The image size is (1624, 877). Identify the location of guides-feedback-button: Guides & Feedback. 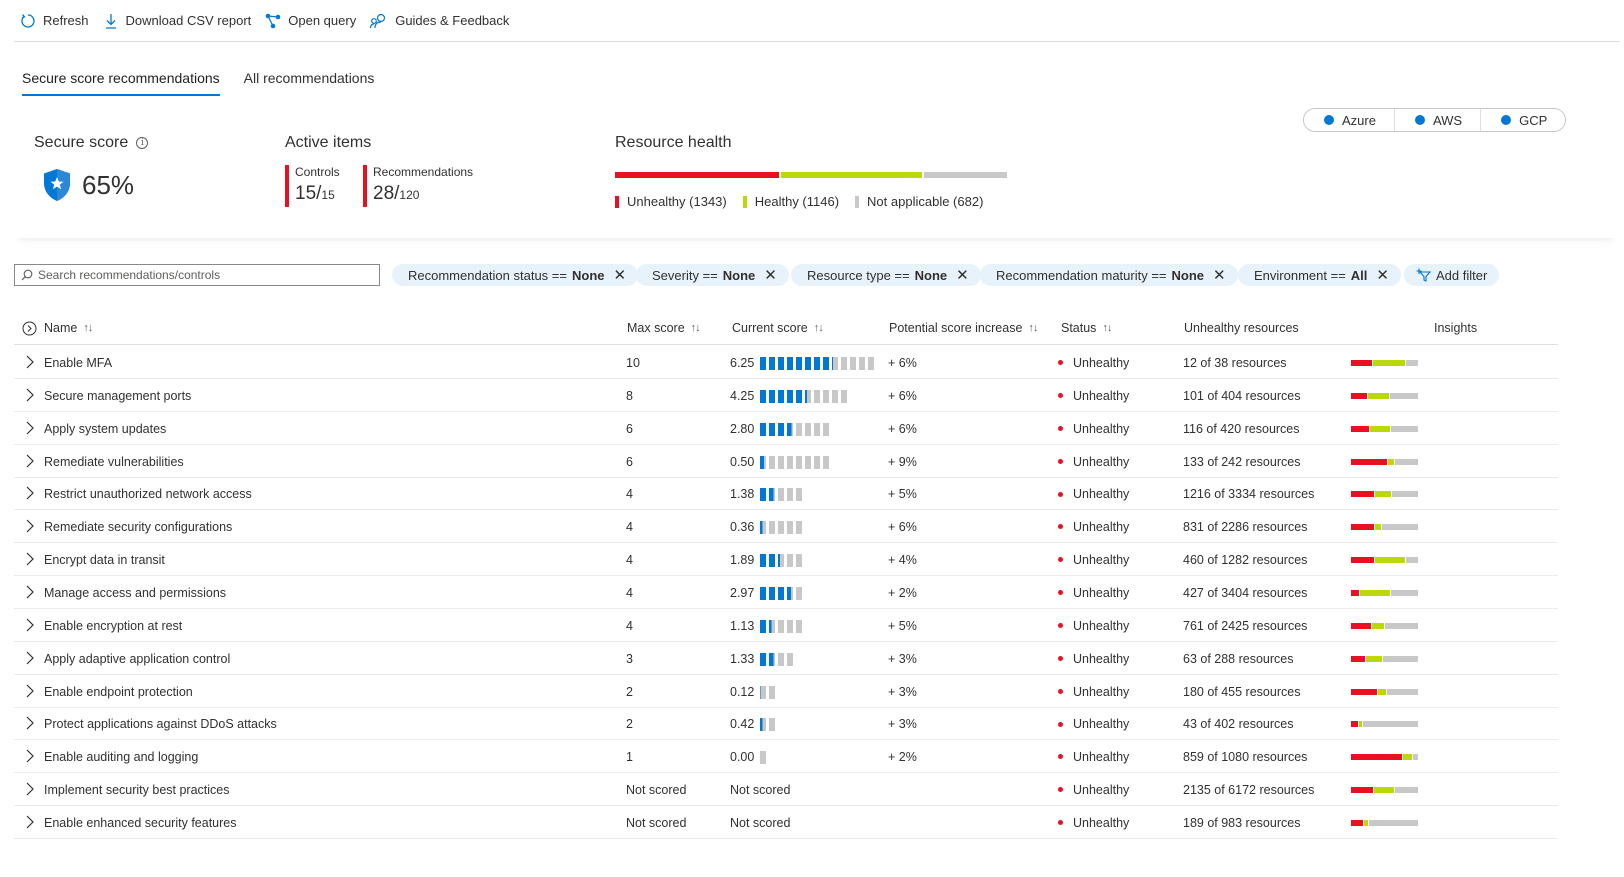
(440, 21).